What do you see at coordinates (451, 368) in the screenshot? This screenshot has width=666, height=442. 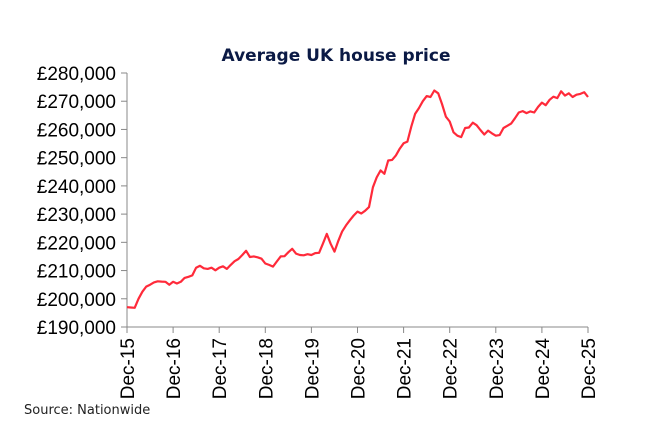 I see `x-tick-label: Dec-22` at bounding box center [451, 368].